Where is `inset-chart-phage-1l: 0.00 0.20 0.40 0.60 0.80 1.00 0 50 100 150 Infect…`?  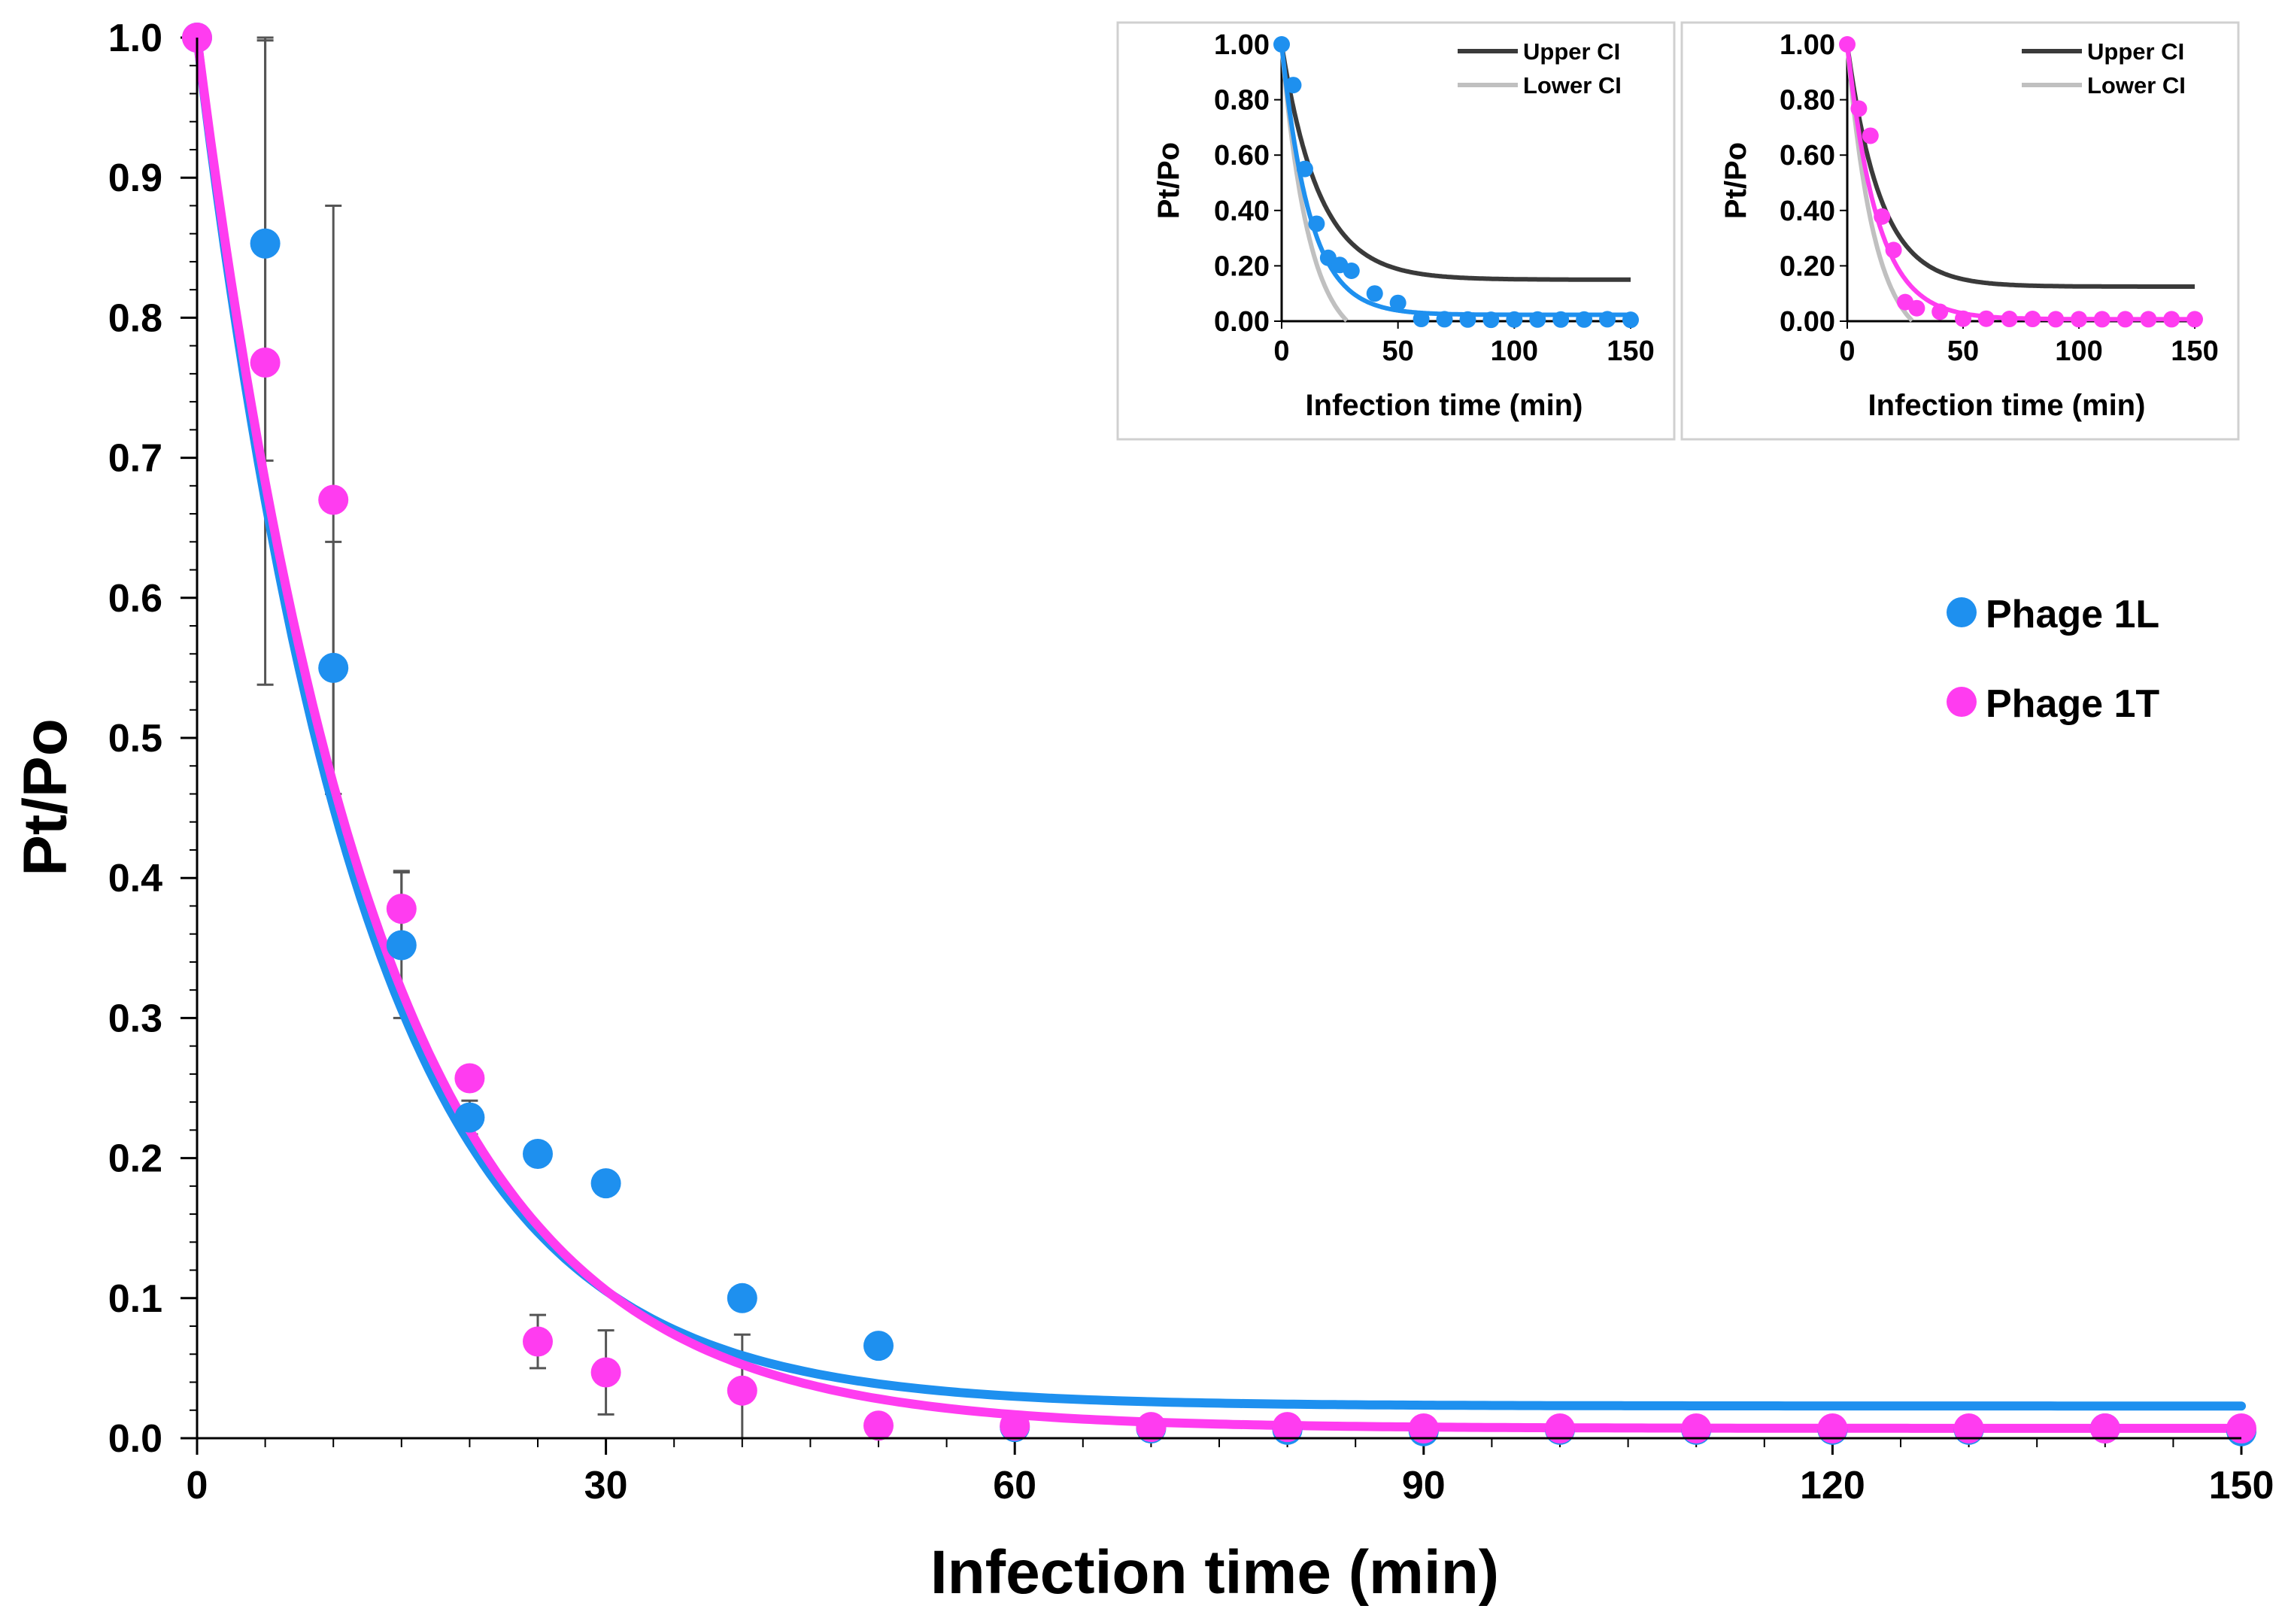
inset-chart-phage-1l: 0.00 0.20 0.40 0.60 0.80 1.00 0 50 100 150 Infect… is located at coordinates (1396, 231).